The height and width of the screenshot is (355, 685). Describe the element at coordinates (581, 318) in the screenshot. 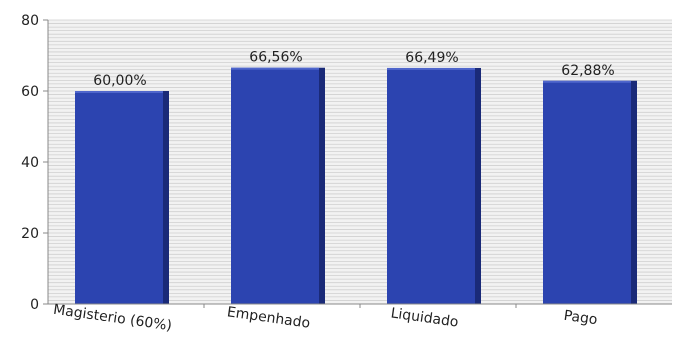

I see `x-tick-label: Pago` at that location.